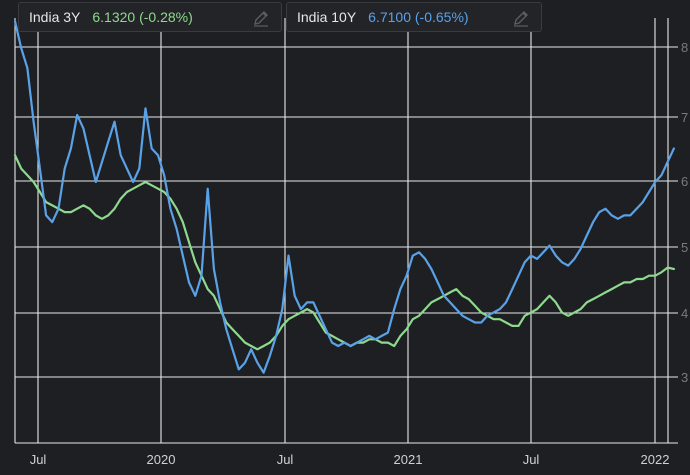 This screenshot has height=475, width=690. Describe the element at coordinates (350, 459) in the screenshot. I see `x-axis: Jul 2020 Jul 2021 Jul 2022` at that location.